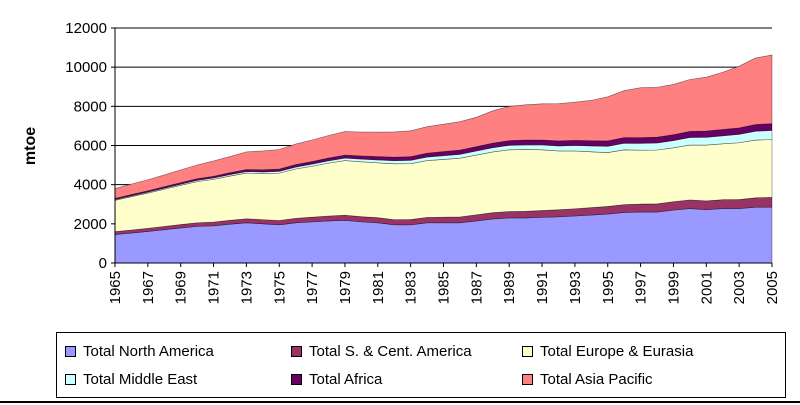  I want to click on legend-swatch-africa, so click(296, 379).